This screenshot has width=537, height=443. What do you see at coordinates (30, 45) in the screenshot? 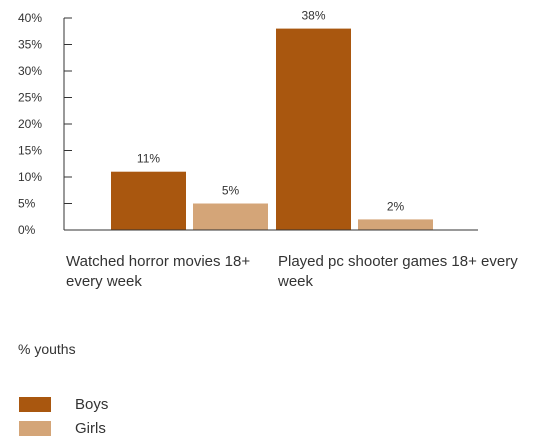
I see `y-tick-label: 35%` at bounding box center [30, 45].